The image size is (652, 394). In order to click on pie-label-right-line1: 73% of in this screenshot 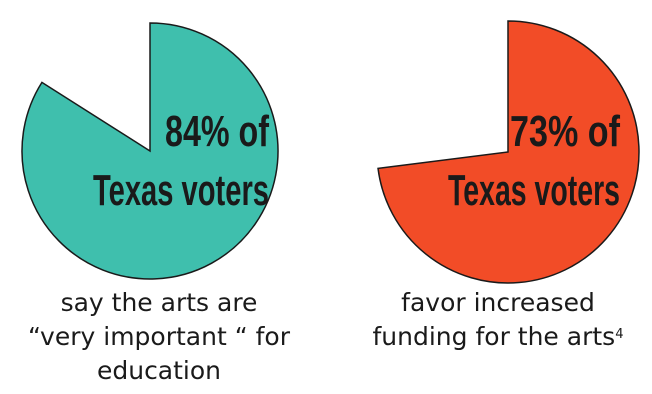, I will do `click(565, 131)`.